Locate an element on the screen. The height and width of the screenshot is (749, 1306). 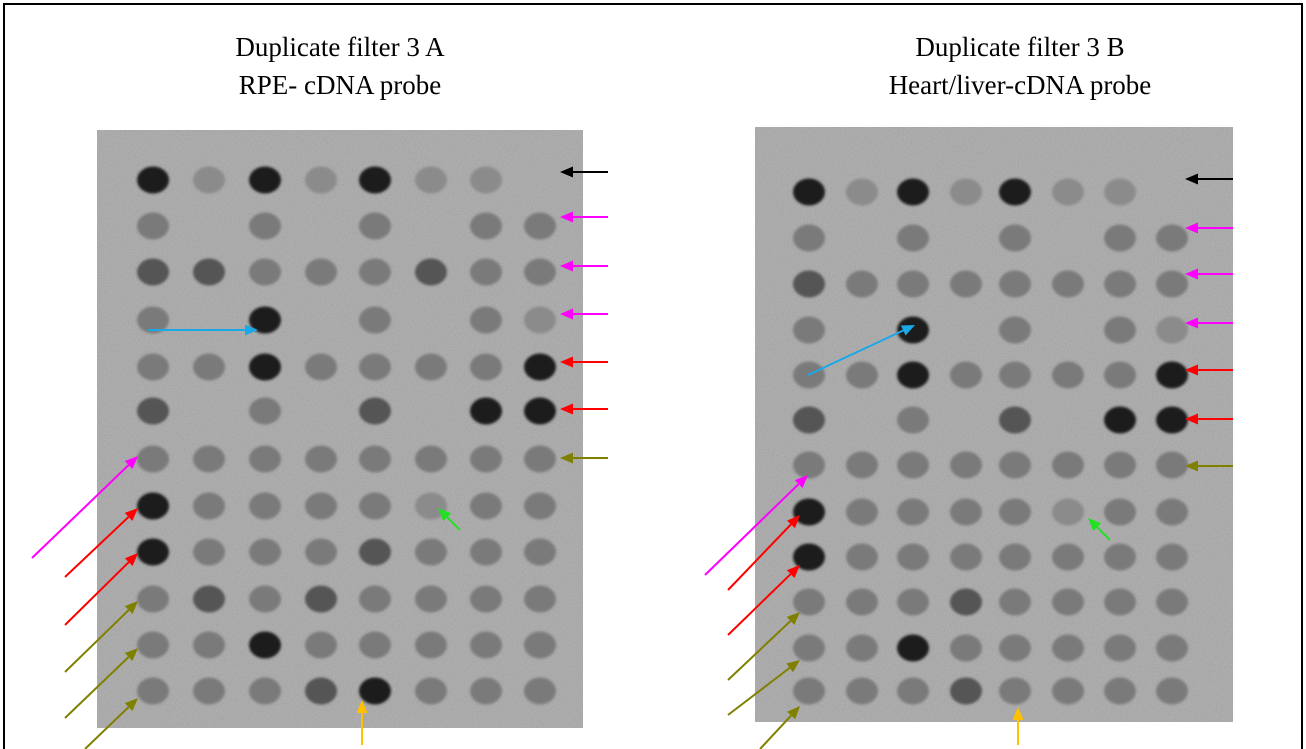
panel-title: Duplicate filter 3 A is located at coordinates (340, 47).